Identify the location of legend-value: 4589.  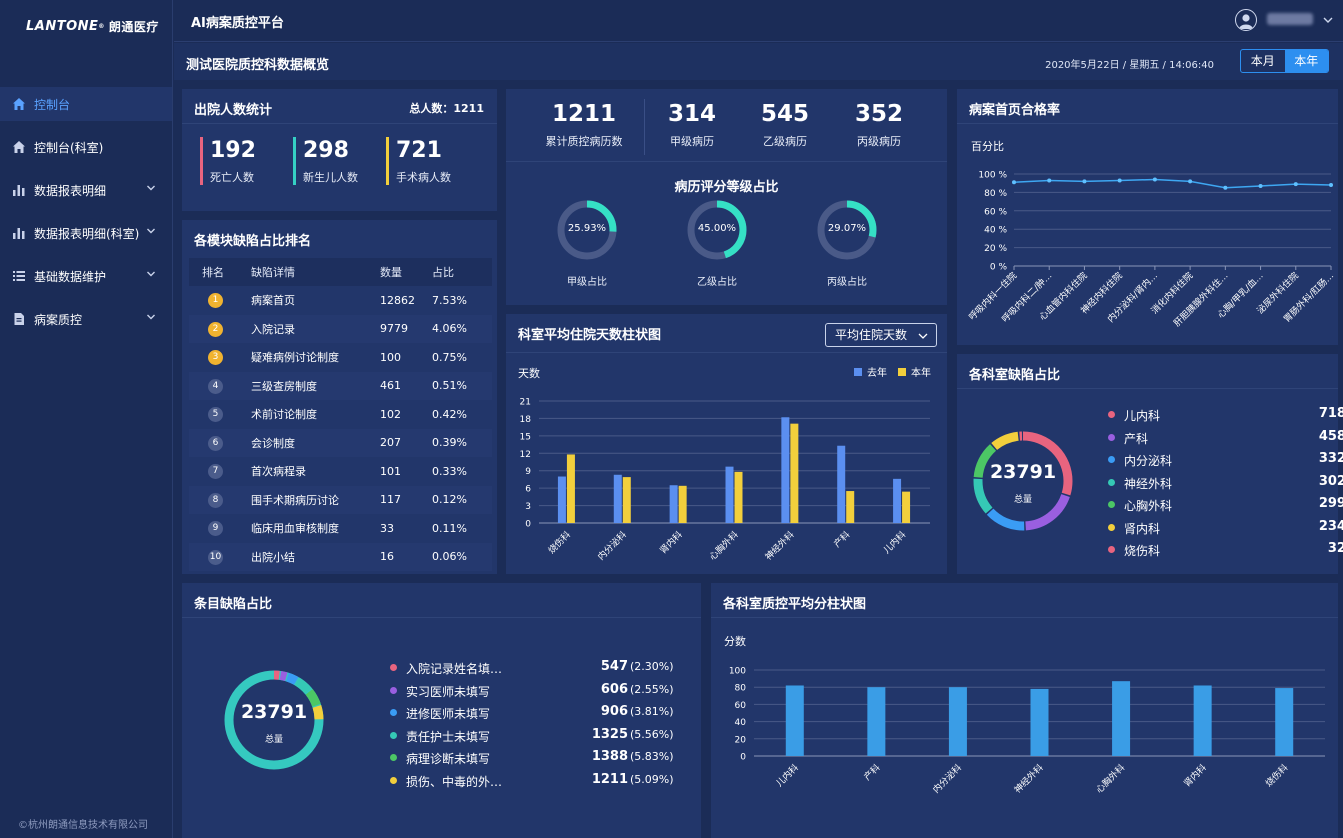
(1330, 436).